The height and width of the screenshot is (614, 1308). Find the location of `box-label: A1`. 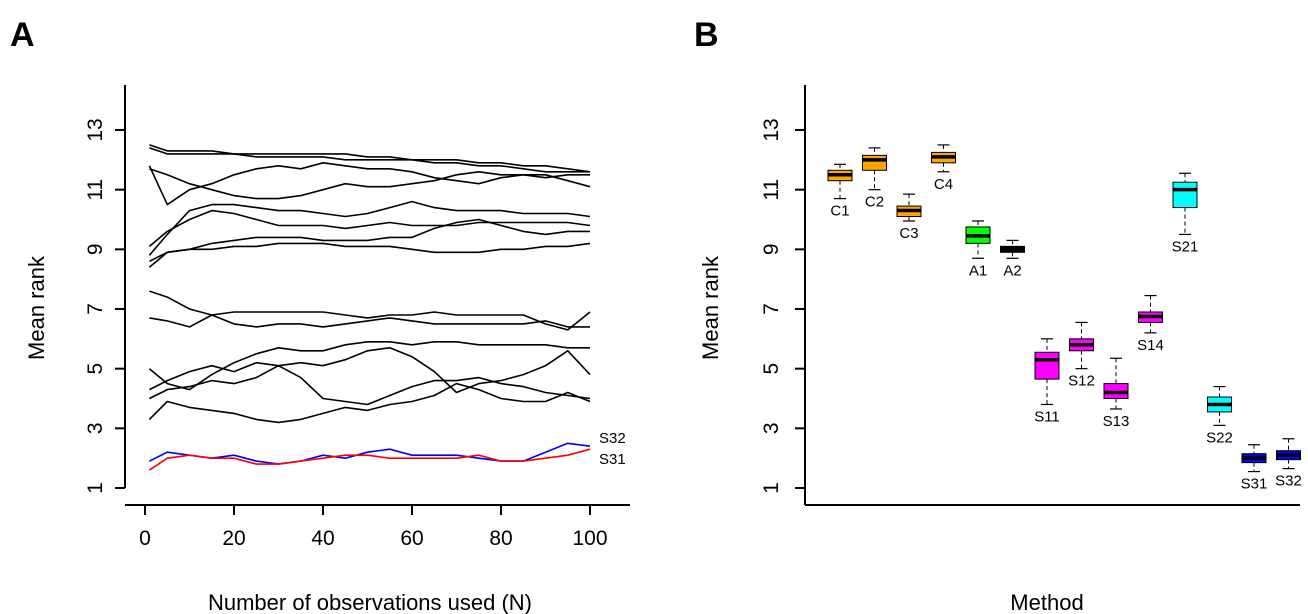

box-label: A1 is located at coordinates (978, 270).